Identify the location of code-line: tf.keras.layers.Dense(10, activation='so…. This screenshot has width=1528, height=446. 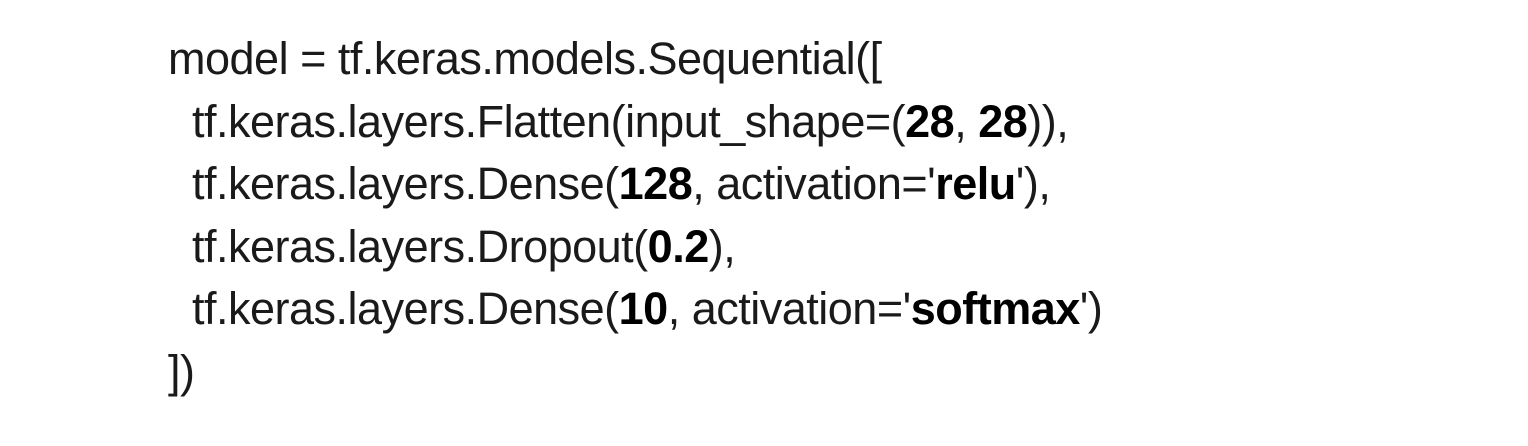
(635, 309).